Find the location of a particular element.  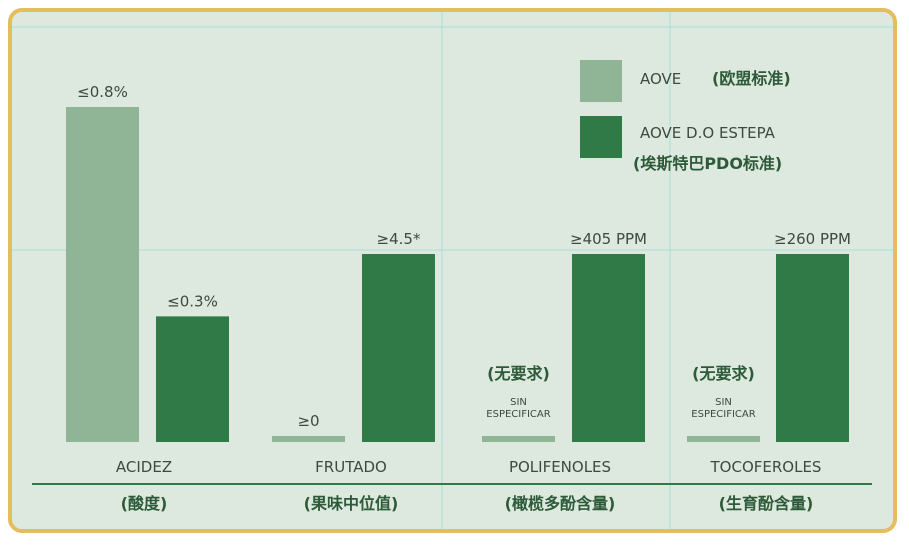

category-label: TOCOFEROLES is located at coordinates (766, 467).